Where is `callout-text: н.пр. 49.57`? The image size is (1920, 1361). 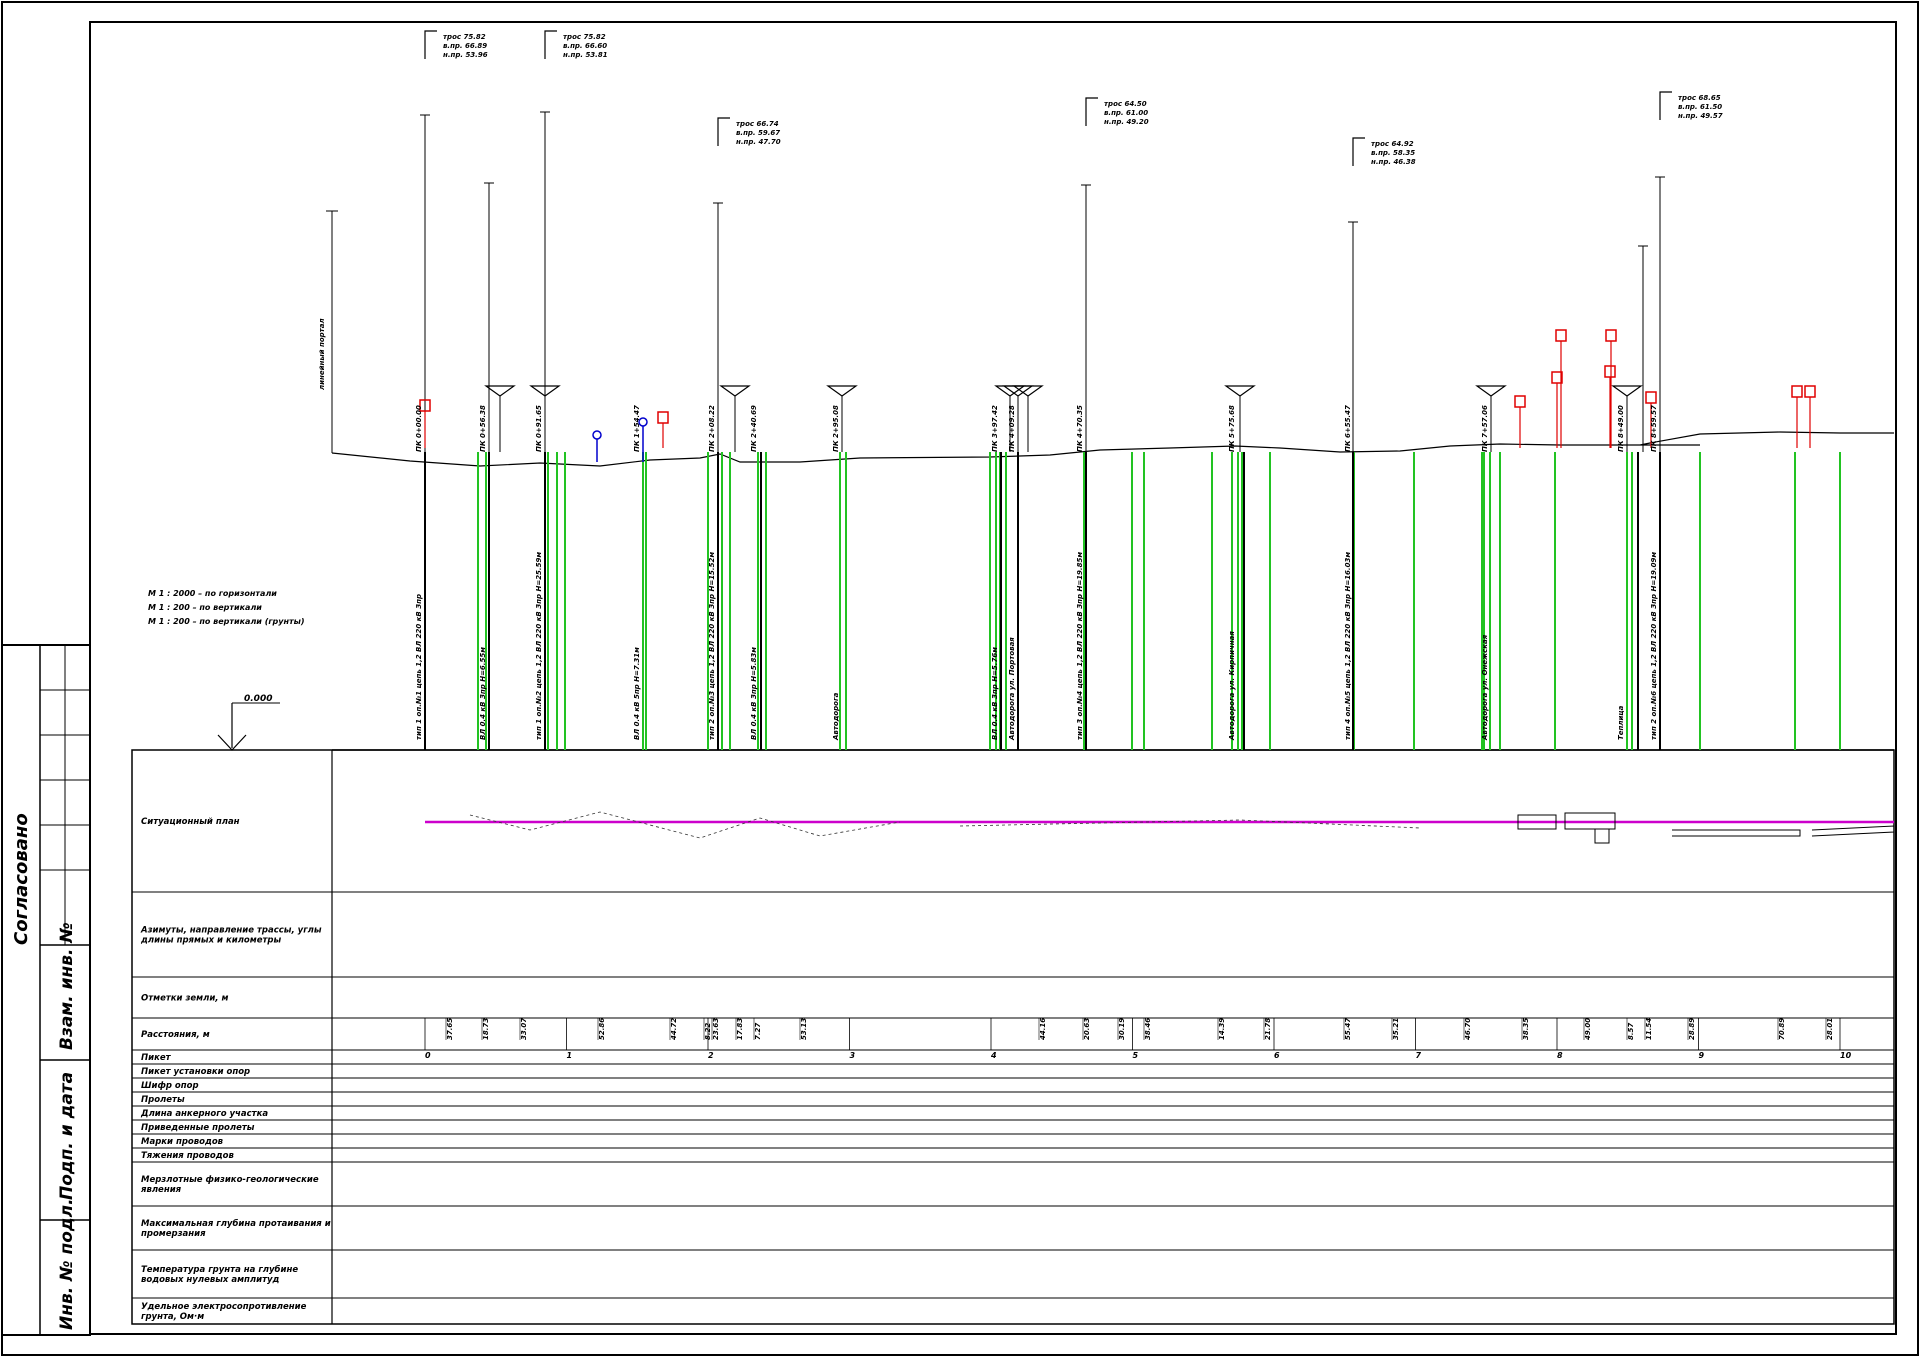 callout-text: н.пр. 49.57 is located at coordinates (1700, 116).